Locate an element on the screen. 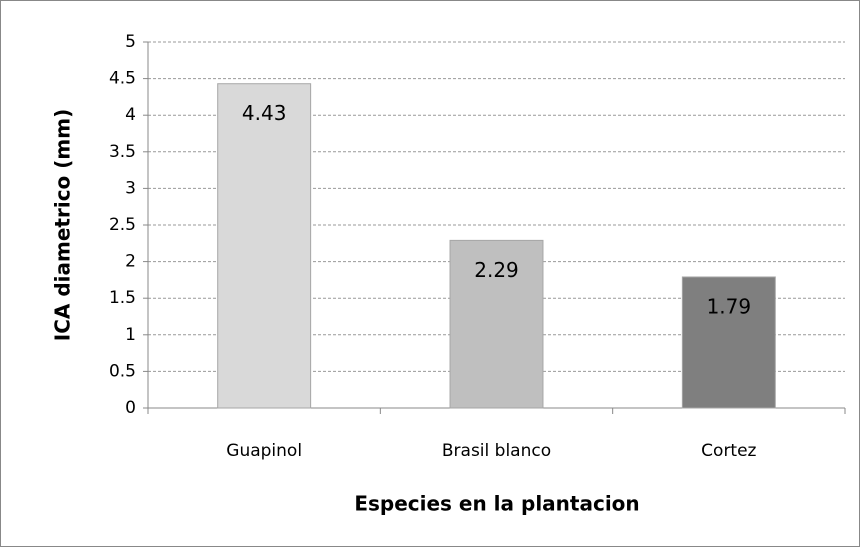 This screenshot has width=861, height=548. y-tick-label: 4.5 is located at coordinates (122, 79).